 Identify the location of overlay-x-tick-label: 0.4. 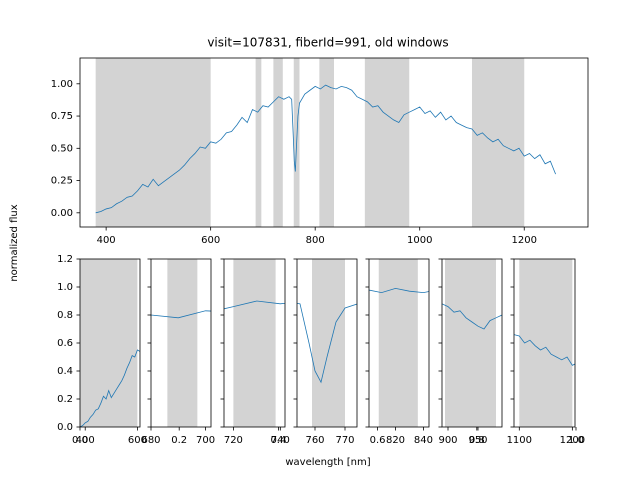
(278, 440).